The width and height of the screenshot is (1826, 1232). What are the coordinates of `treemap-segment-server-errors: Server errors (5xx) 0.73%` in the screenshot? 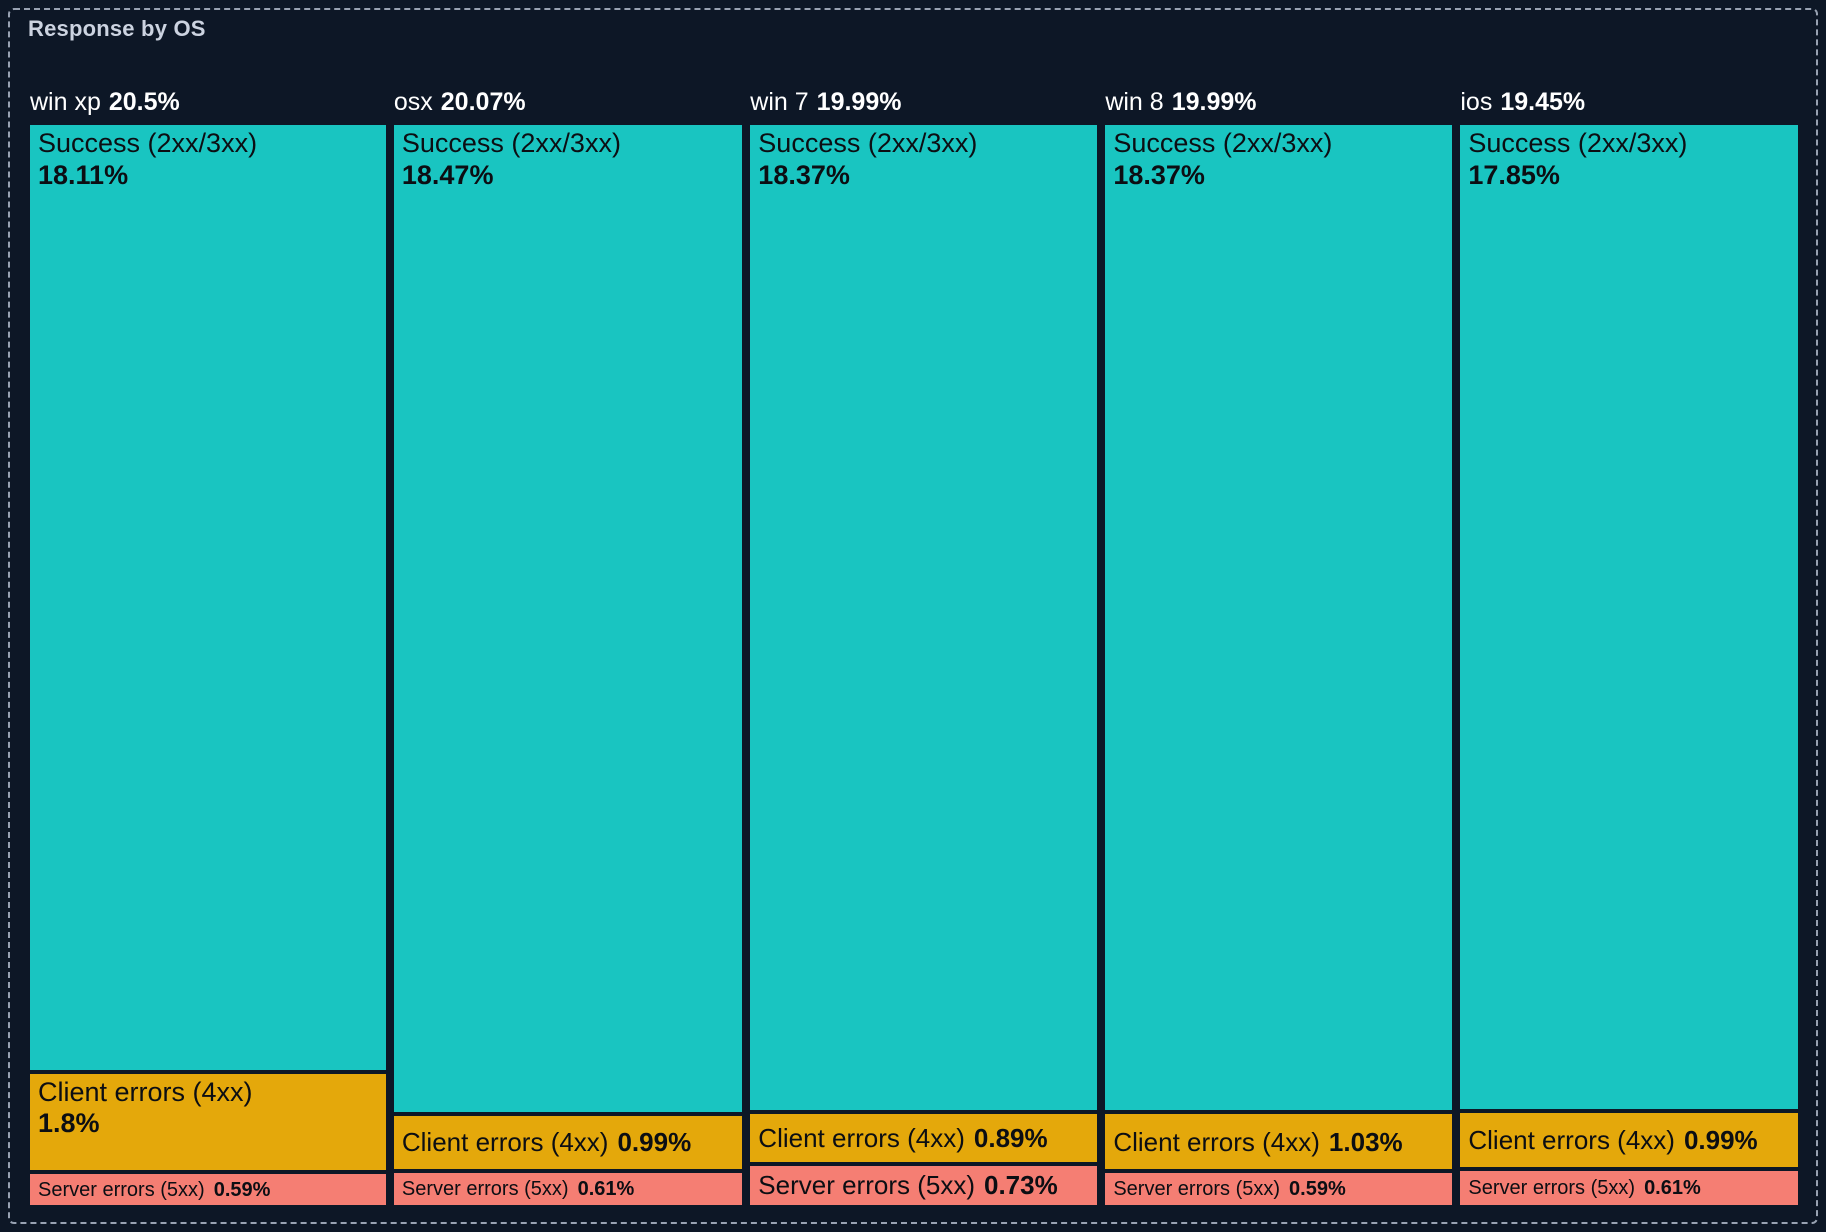 It's located at (924, 1185).